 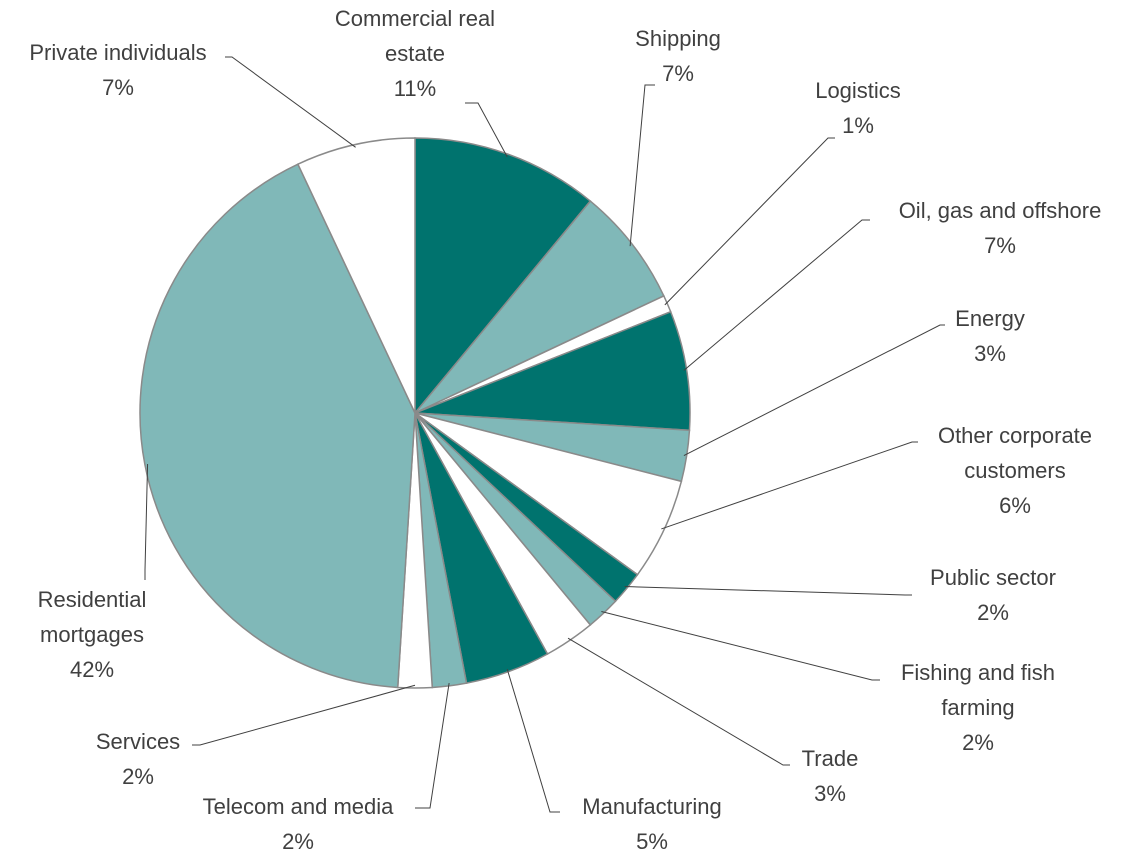 What do you see at coordinates (993, 577) in the screenshot?
I see `category-label: Public sector` at bounding box center [993, 577].